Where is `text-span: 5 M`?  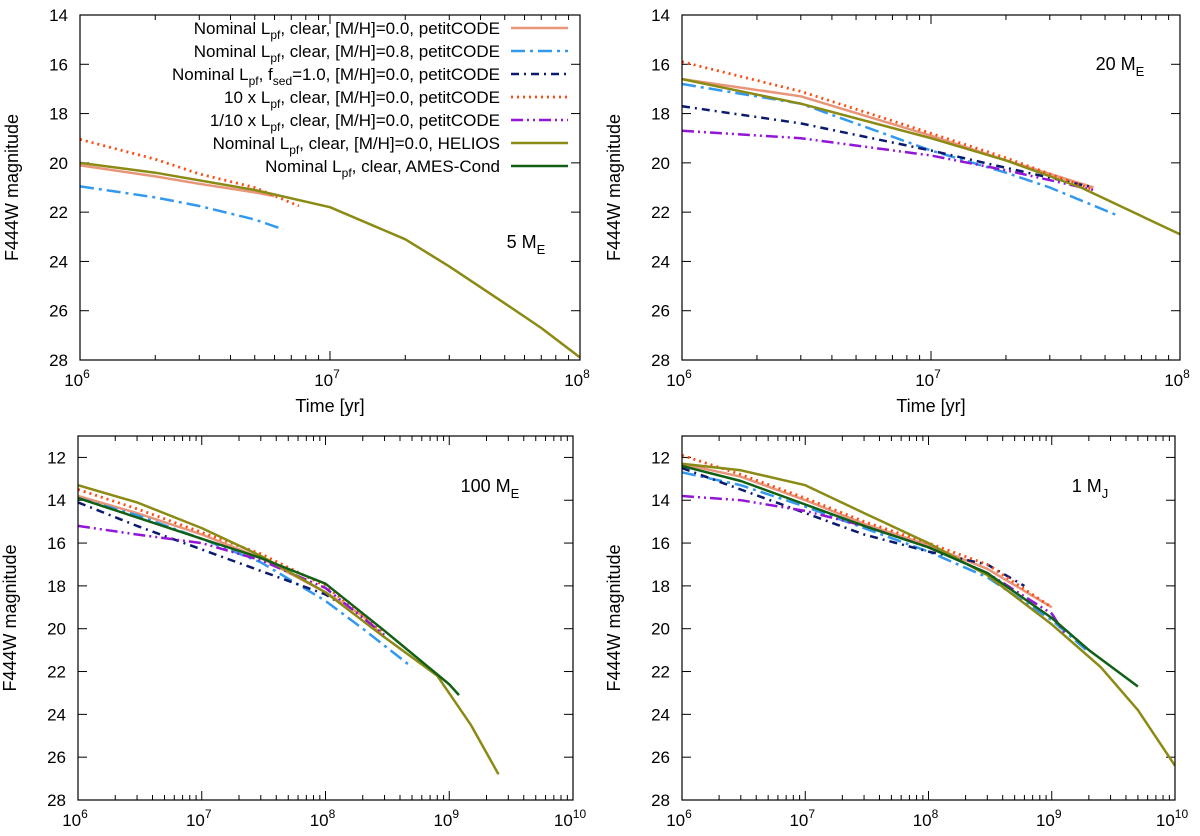
text-span: 5 M is located at coordinates (522, 242).